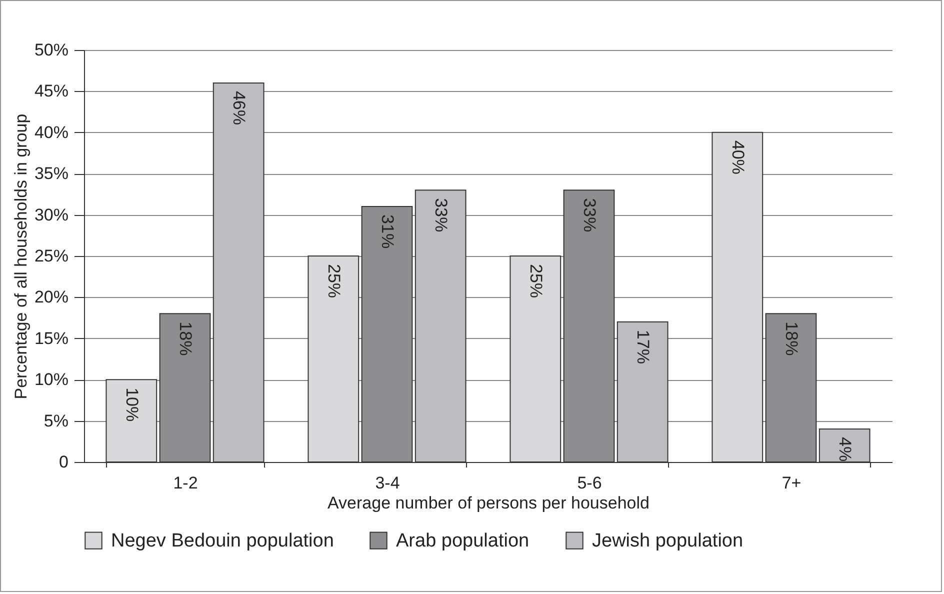  I want to click on data-label: 17%, so click(643, 347).